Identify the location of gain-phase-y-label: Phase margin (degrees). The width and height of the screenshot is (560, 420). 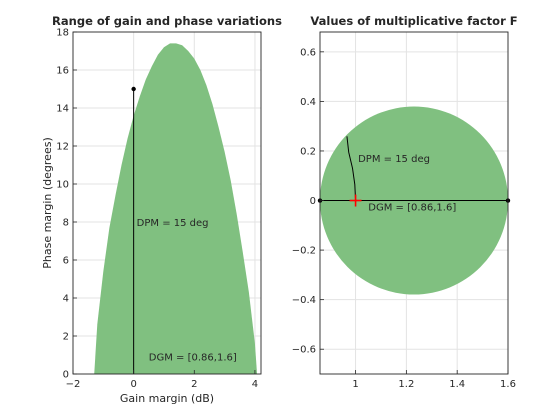
(47, 203).